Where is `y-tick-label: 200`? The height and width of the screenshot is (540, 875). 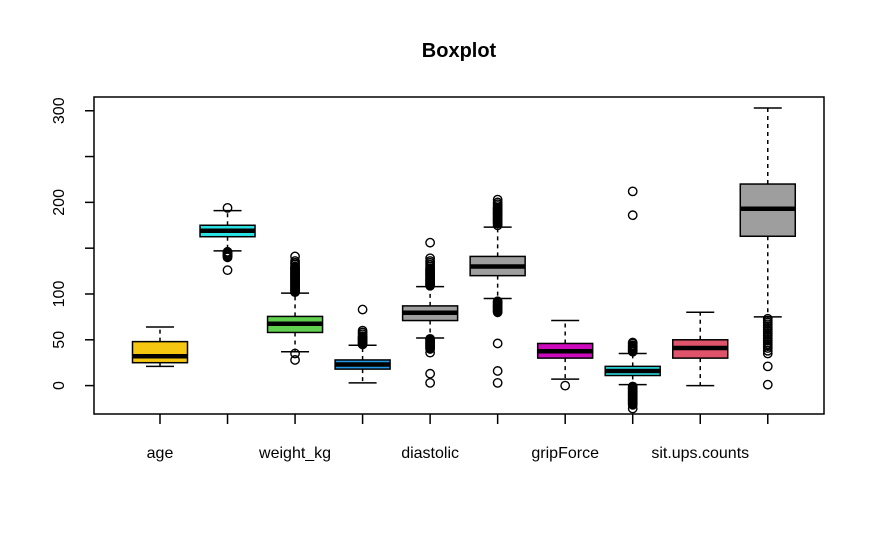
y-tick-label: 200 is located at coordinates (59, 202).